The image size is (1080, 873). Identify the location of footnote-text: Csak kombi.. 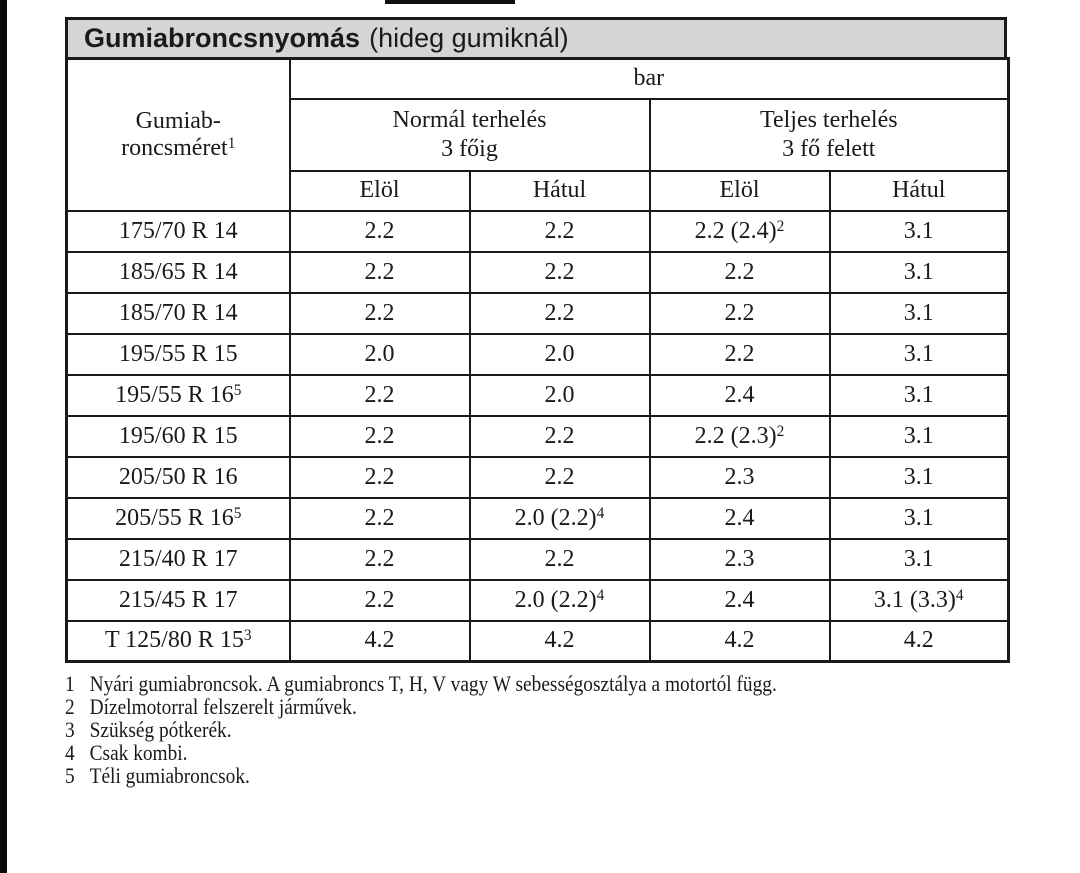
(138, 752).